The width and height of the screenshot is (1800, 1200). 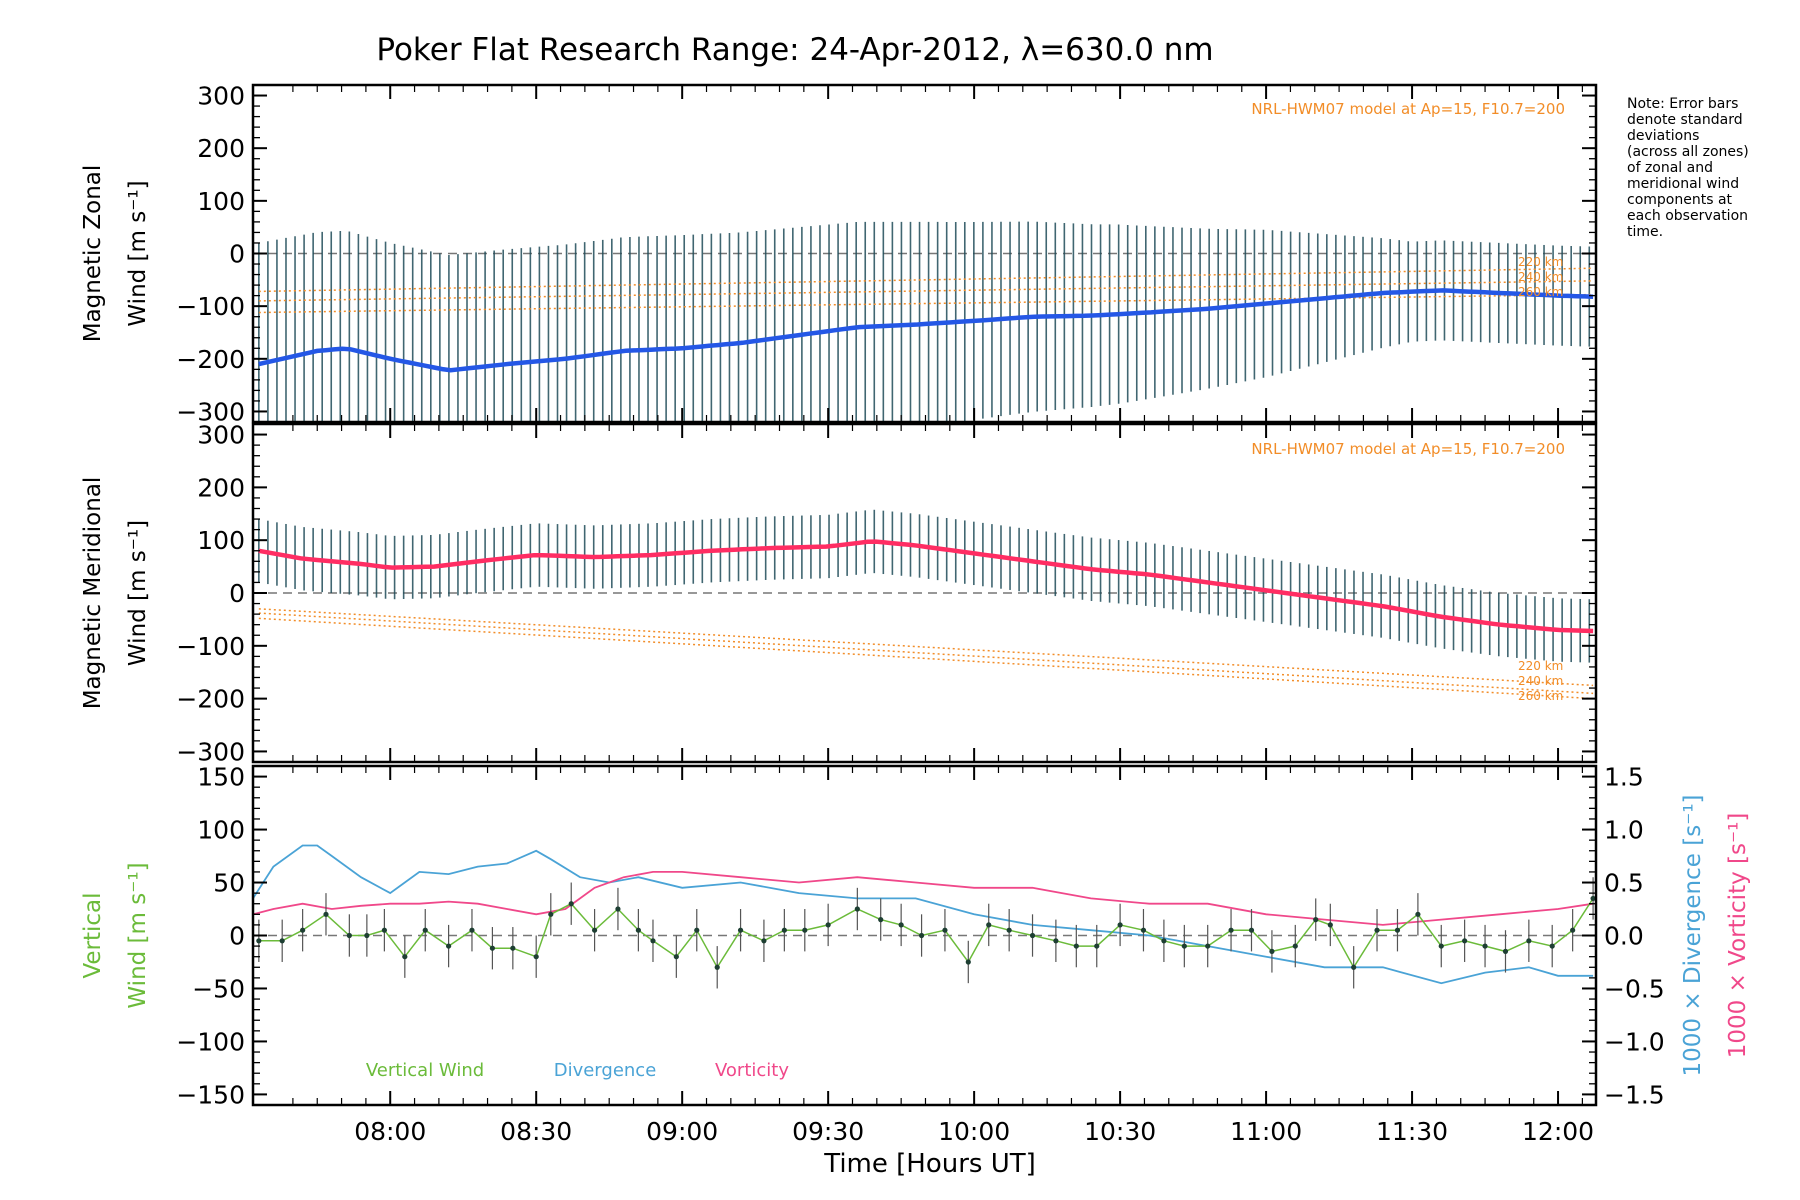 What do you see at coordinates (605, 1070) in the screenshot?
I see `legend-divergence: Divergence` at bounding box center [605, 1070].